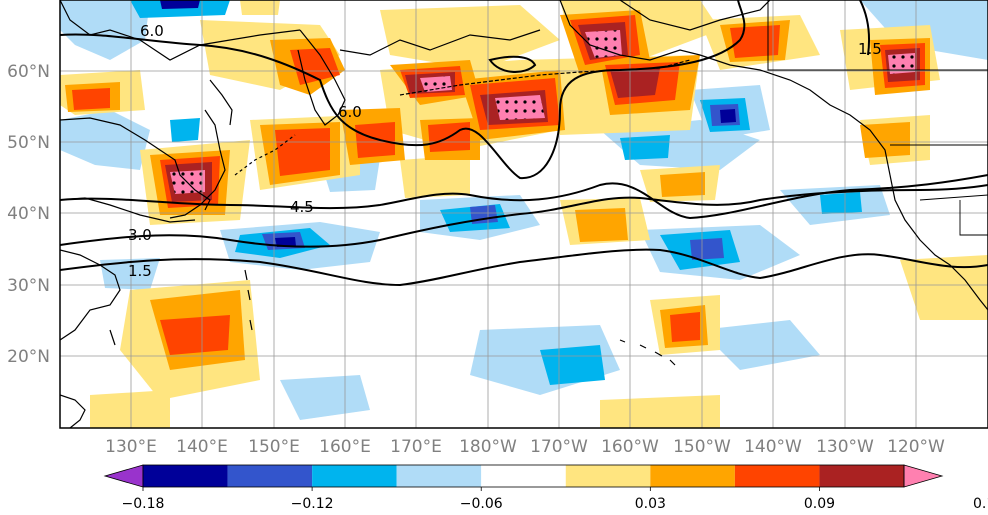 This screenshot has width=988, height=515. I want to click on colorbar-tick-label: −0.18, so click(143, 503).